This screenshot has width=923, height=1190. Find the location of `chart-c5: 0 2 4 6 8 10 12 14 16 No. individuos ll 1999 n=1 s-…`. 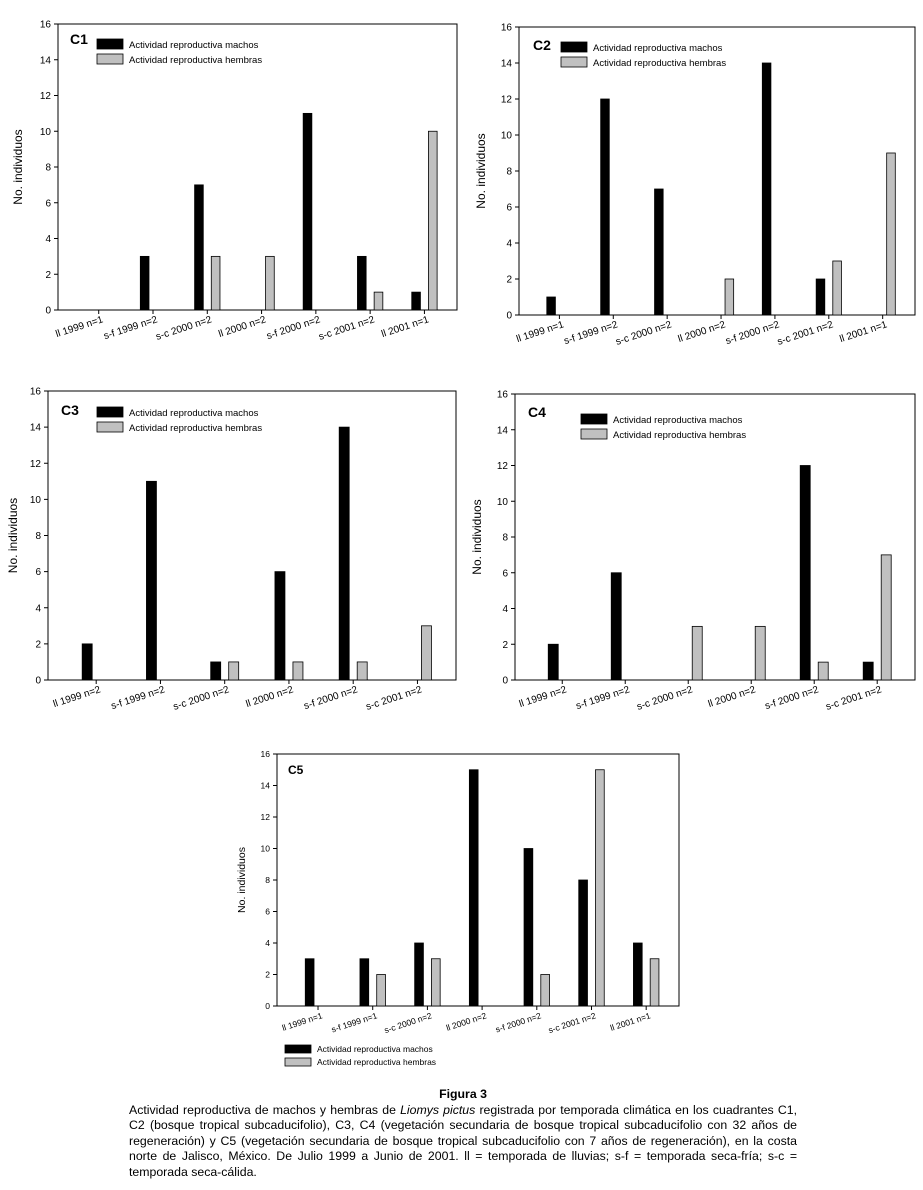

chart-c5: 0 2 4 6 8 10 12 14 16 No. individuos ll 1999 n=1 s-… is located at coordinates (458, 908).